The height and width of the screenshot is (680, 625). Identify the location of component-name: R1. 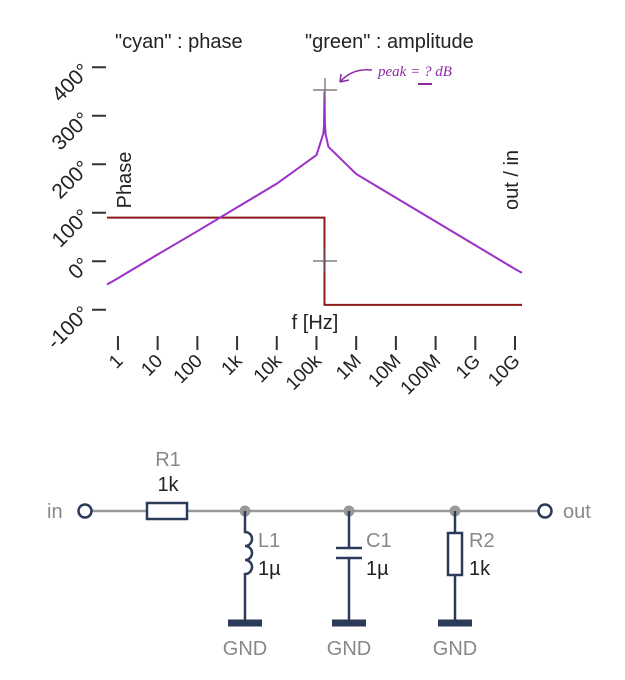
(168, 460).